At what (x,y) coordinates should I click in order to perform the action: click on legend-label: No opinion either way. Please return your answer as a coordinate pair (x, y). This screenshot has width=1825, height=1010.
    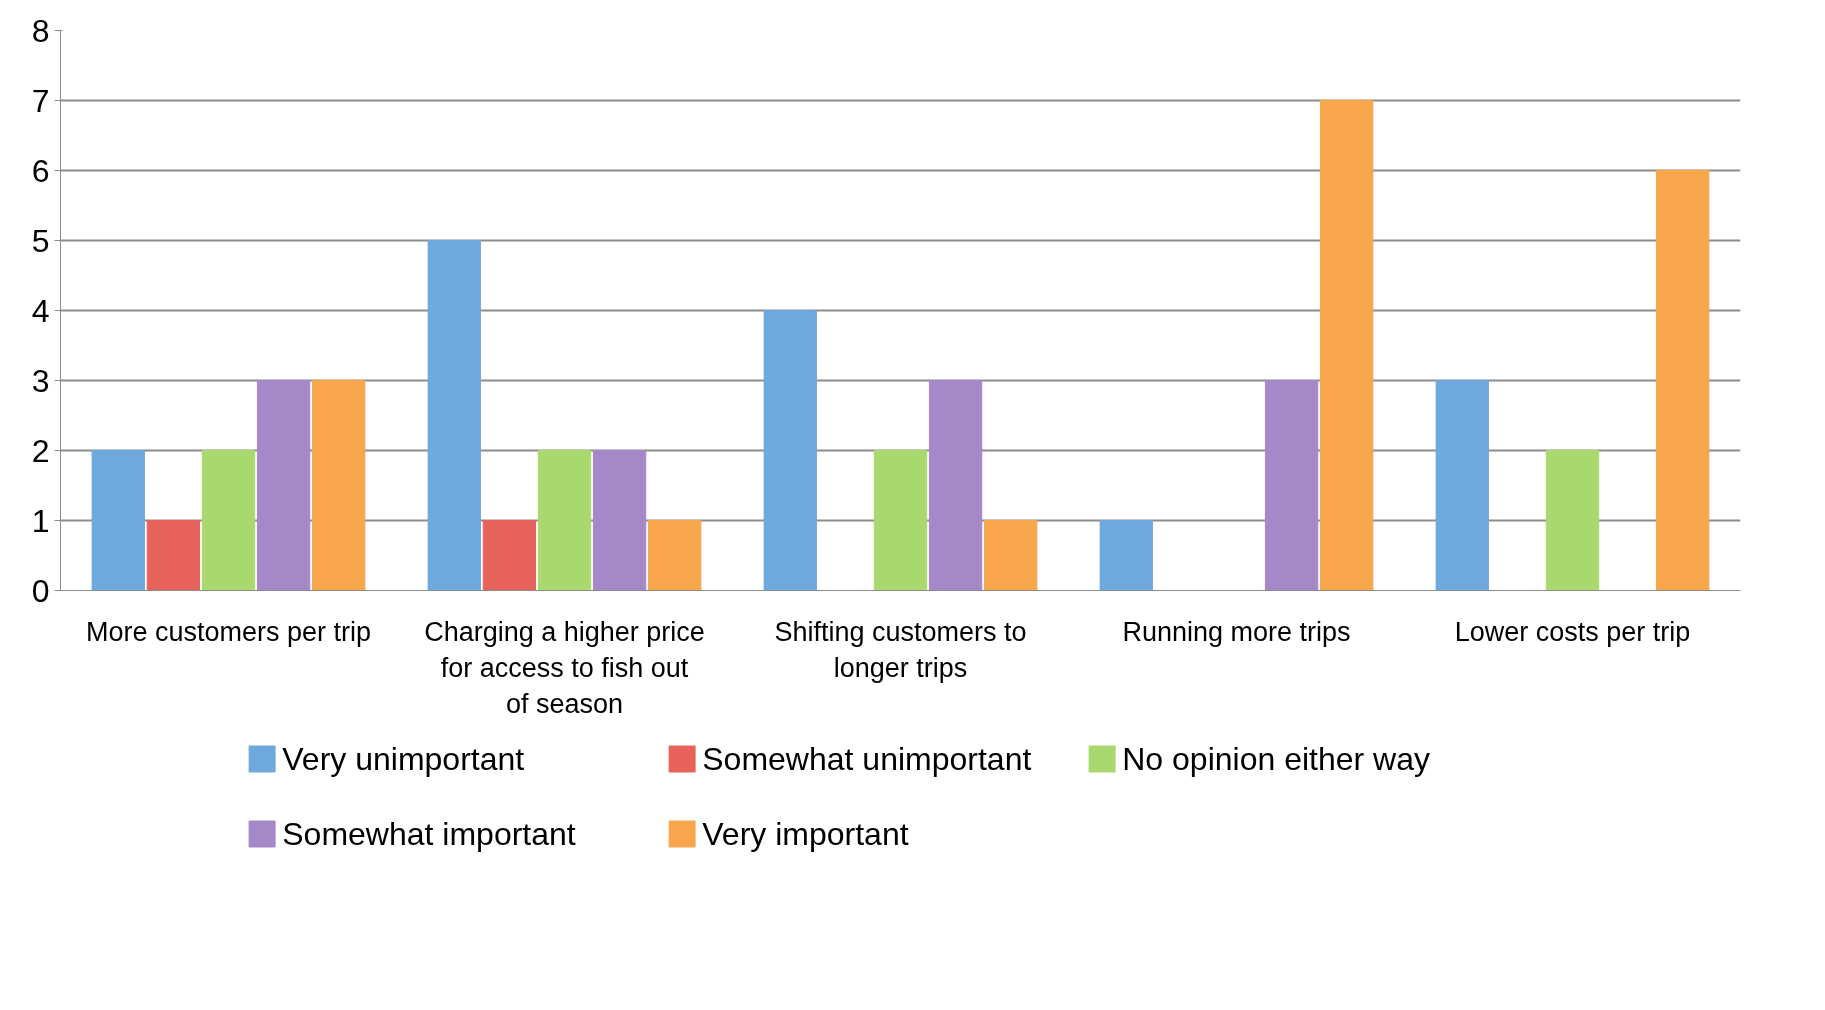
    Looking at the image, I should click on (1276, 759).